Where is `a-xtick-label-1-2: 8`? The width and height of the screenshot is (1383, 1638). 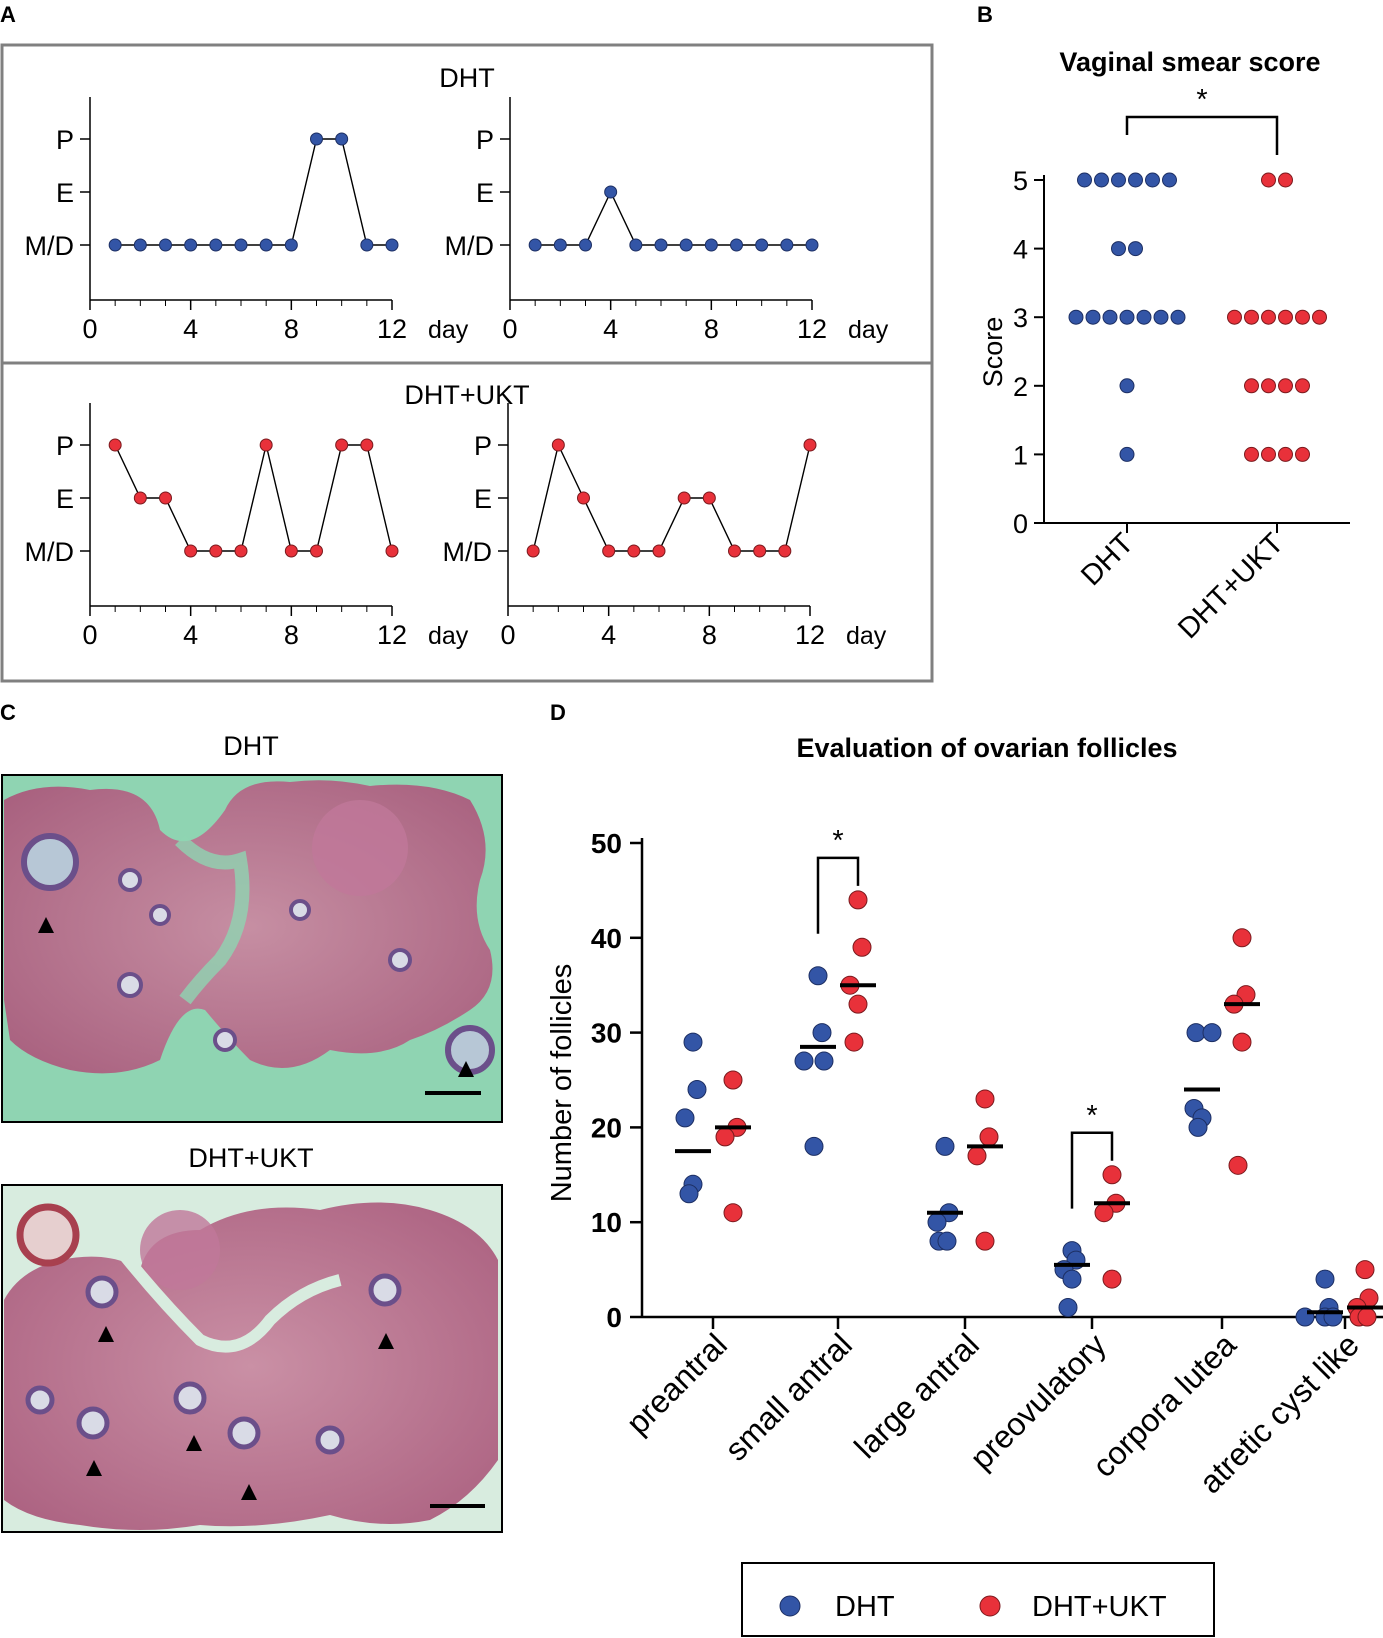
a-xtick-label-1-2: 8 is located at coordinates (711, 329).